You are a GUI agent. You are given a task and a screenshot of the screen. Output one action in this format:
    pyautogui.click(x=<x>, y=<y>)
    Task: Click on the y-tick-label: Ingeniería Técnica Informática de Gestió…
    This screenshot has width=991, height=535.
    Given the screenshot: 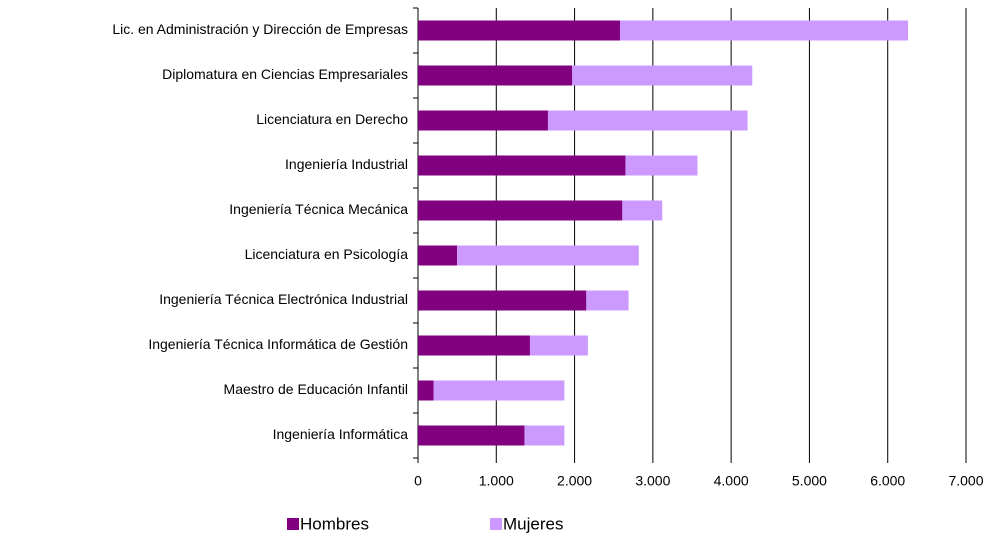 What is the action you would take?
    pyautogui.click(x=278, y=344)
    